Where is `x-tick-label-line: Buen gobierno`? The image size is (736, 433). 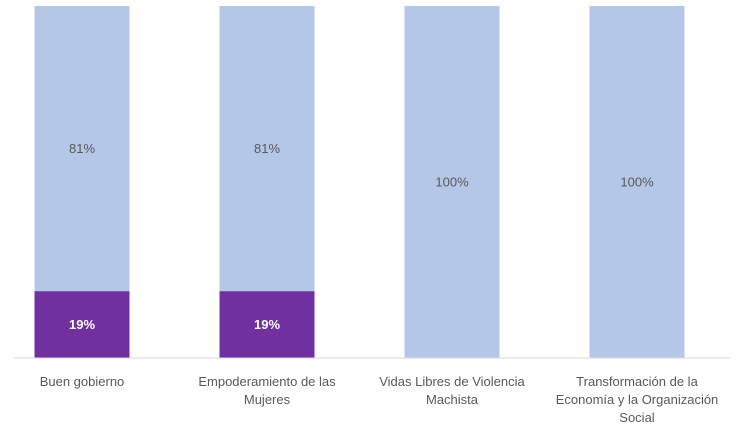 x-tick-label-line: Buen gobierno is located at coordinates (82, 381).